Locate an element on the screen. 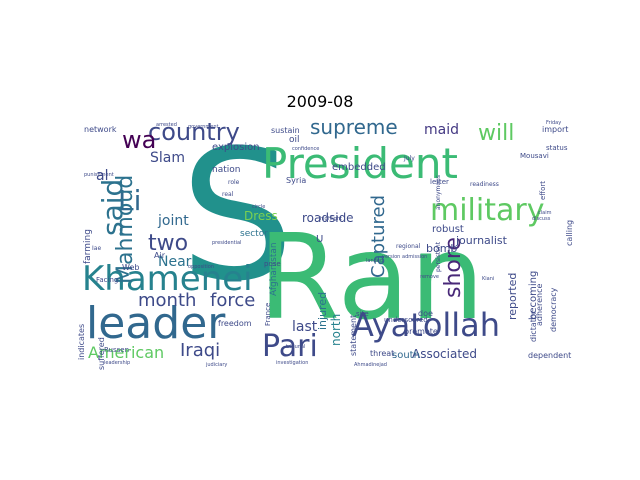  word-cloud-word: arrested is located at coordinates (166, 125).